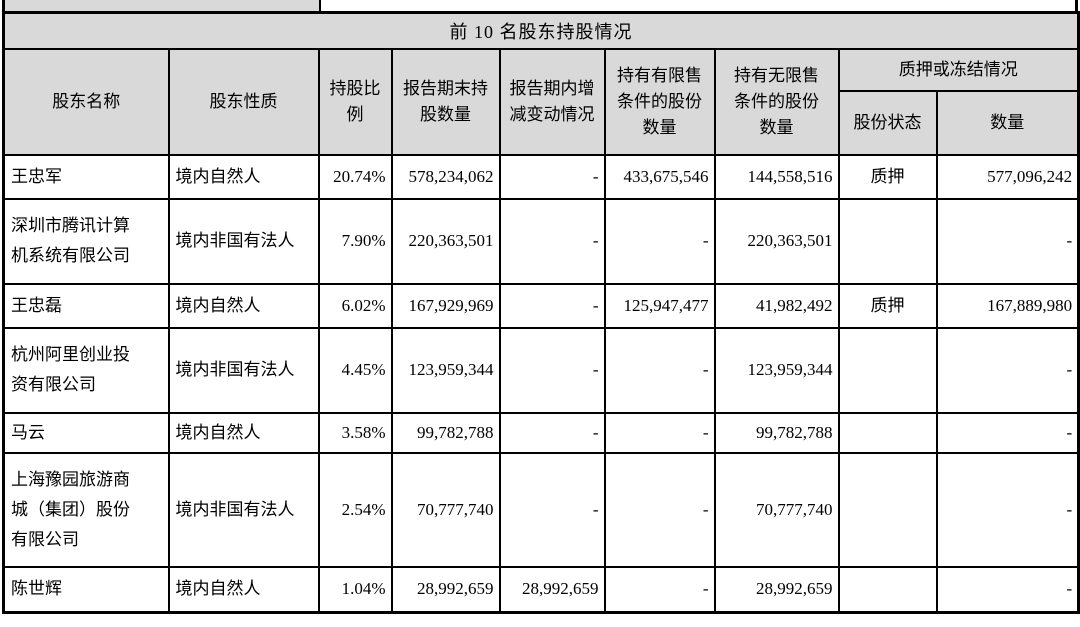 This screenshot has width=1080, height=627. I want to click on shareholder-name-cell: 王忠磊, so click(86, 305).